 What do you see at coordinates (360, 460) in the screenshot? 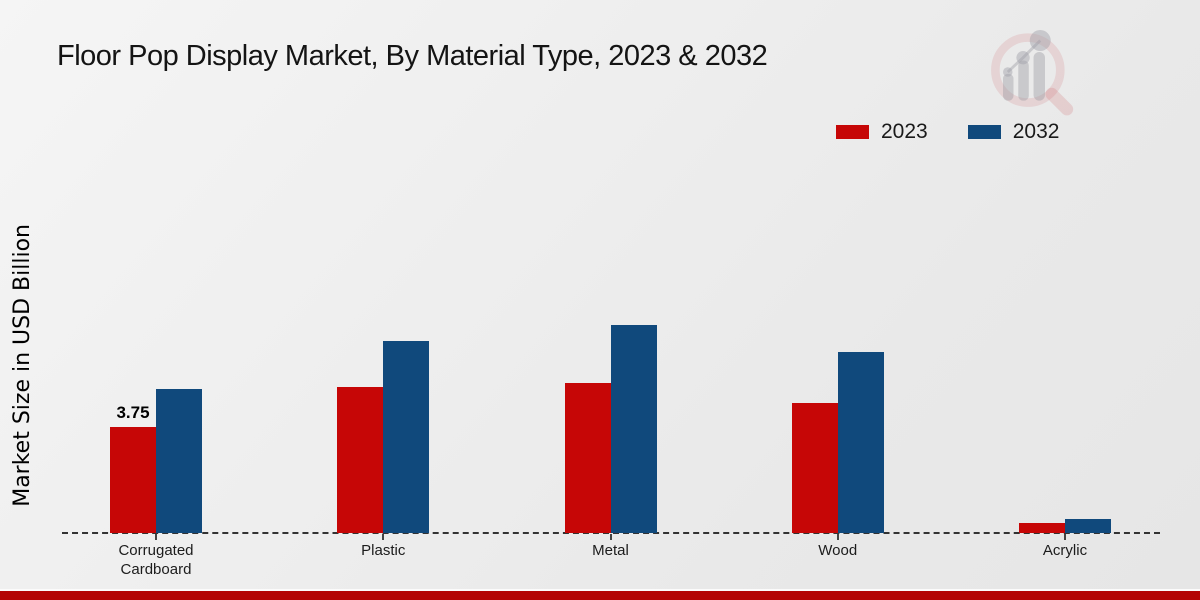
I see `bar-2023-plastic` at bounding box center [360, 460].